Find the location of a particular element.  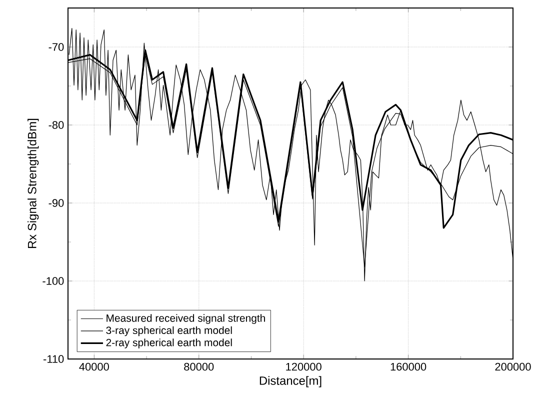

x-tick-label: 80000 is located at coordinates (199, 366).